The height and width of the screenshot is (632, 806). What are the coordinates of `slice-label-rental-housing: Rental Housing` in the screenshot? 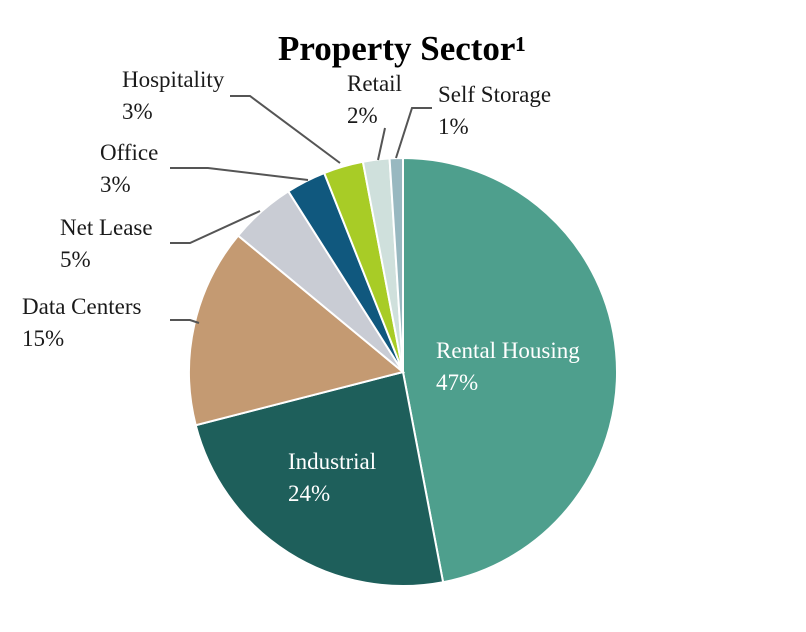 It's located at (508, 350).